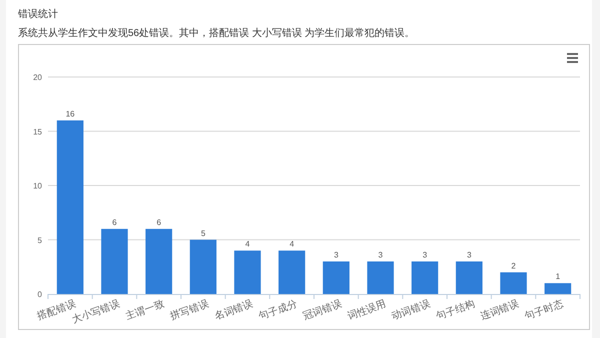 This screenshot has width=600, height=338. Describe the element at coordinates (189, 310) in the screenshot. I see `x-tick-label: 拼写错误` at that location.